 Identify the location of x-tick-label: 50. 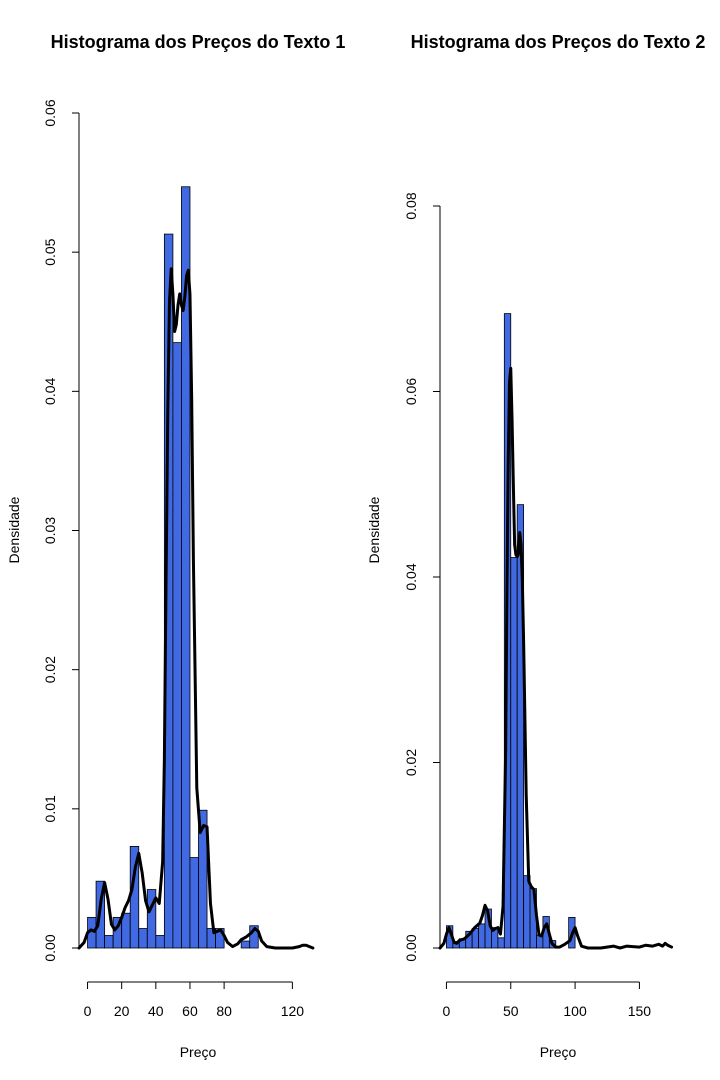
(511, 1011).